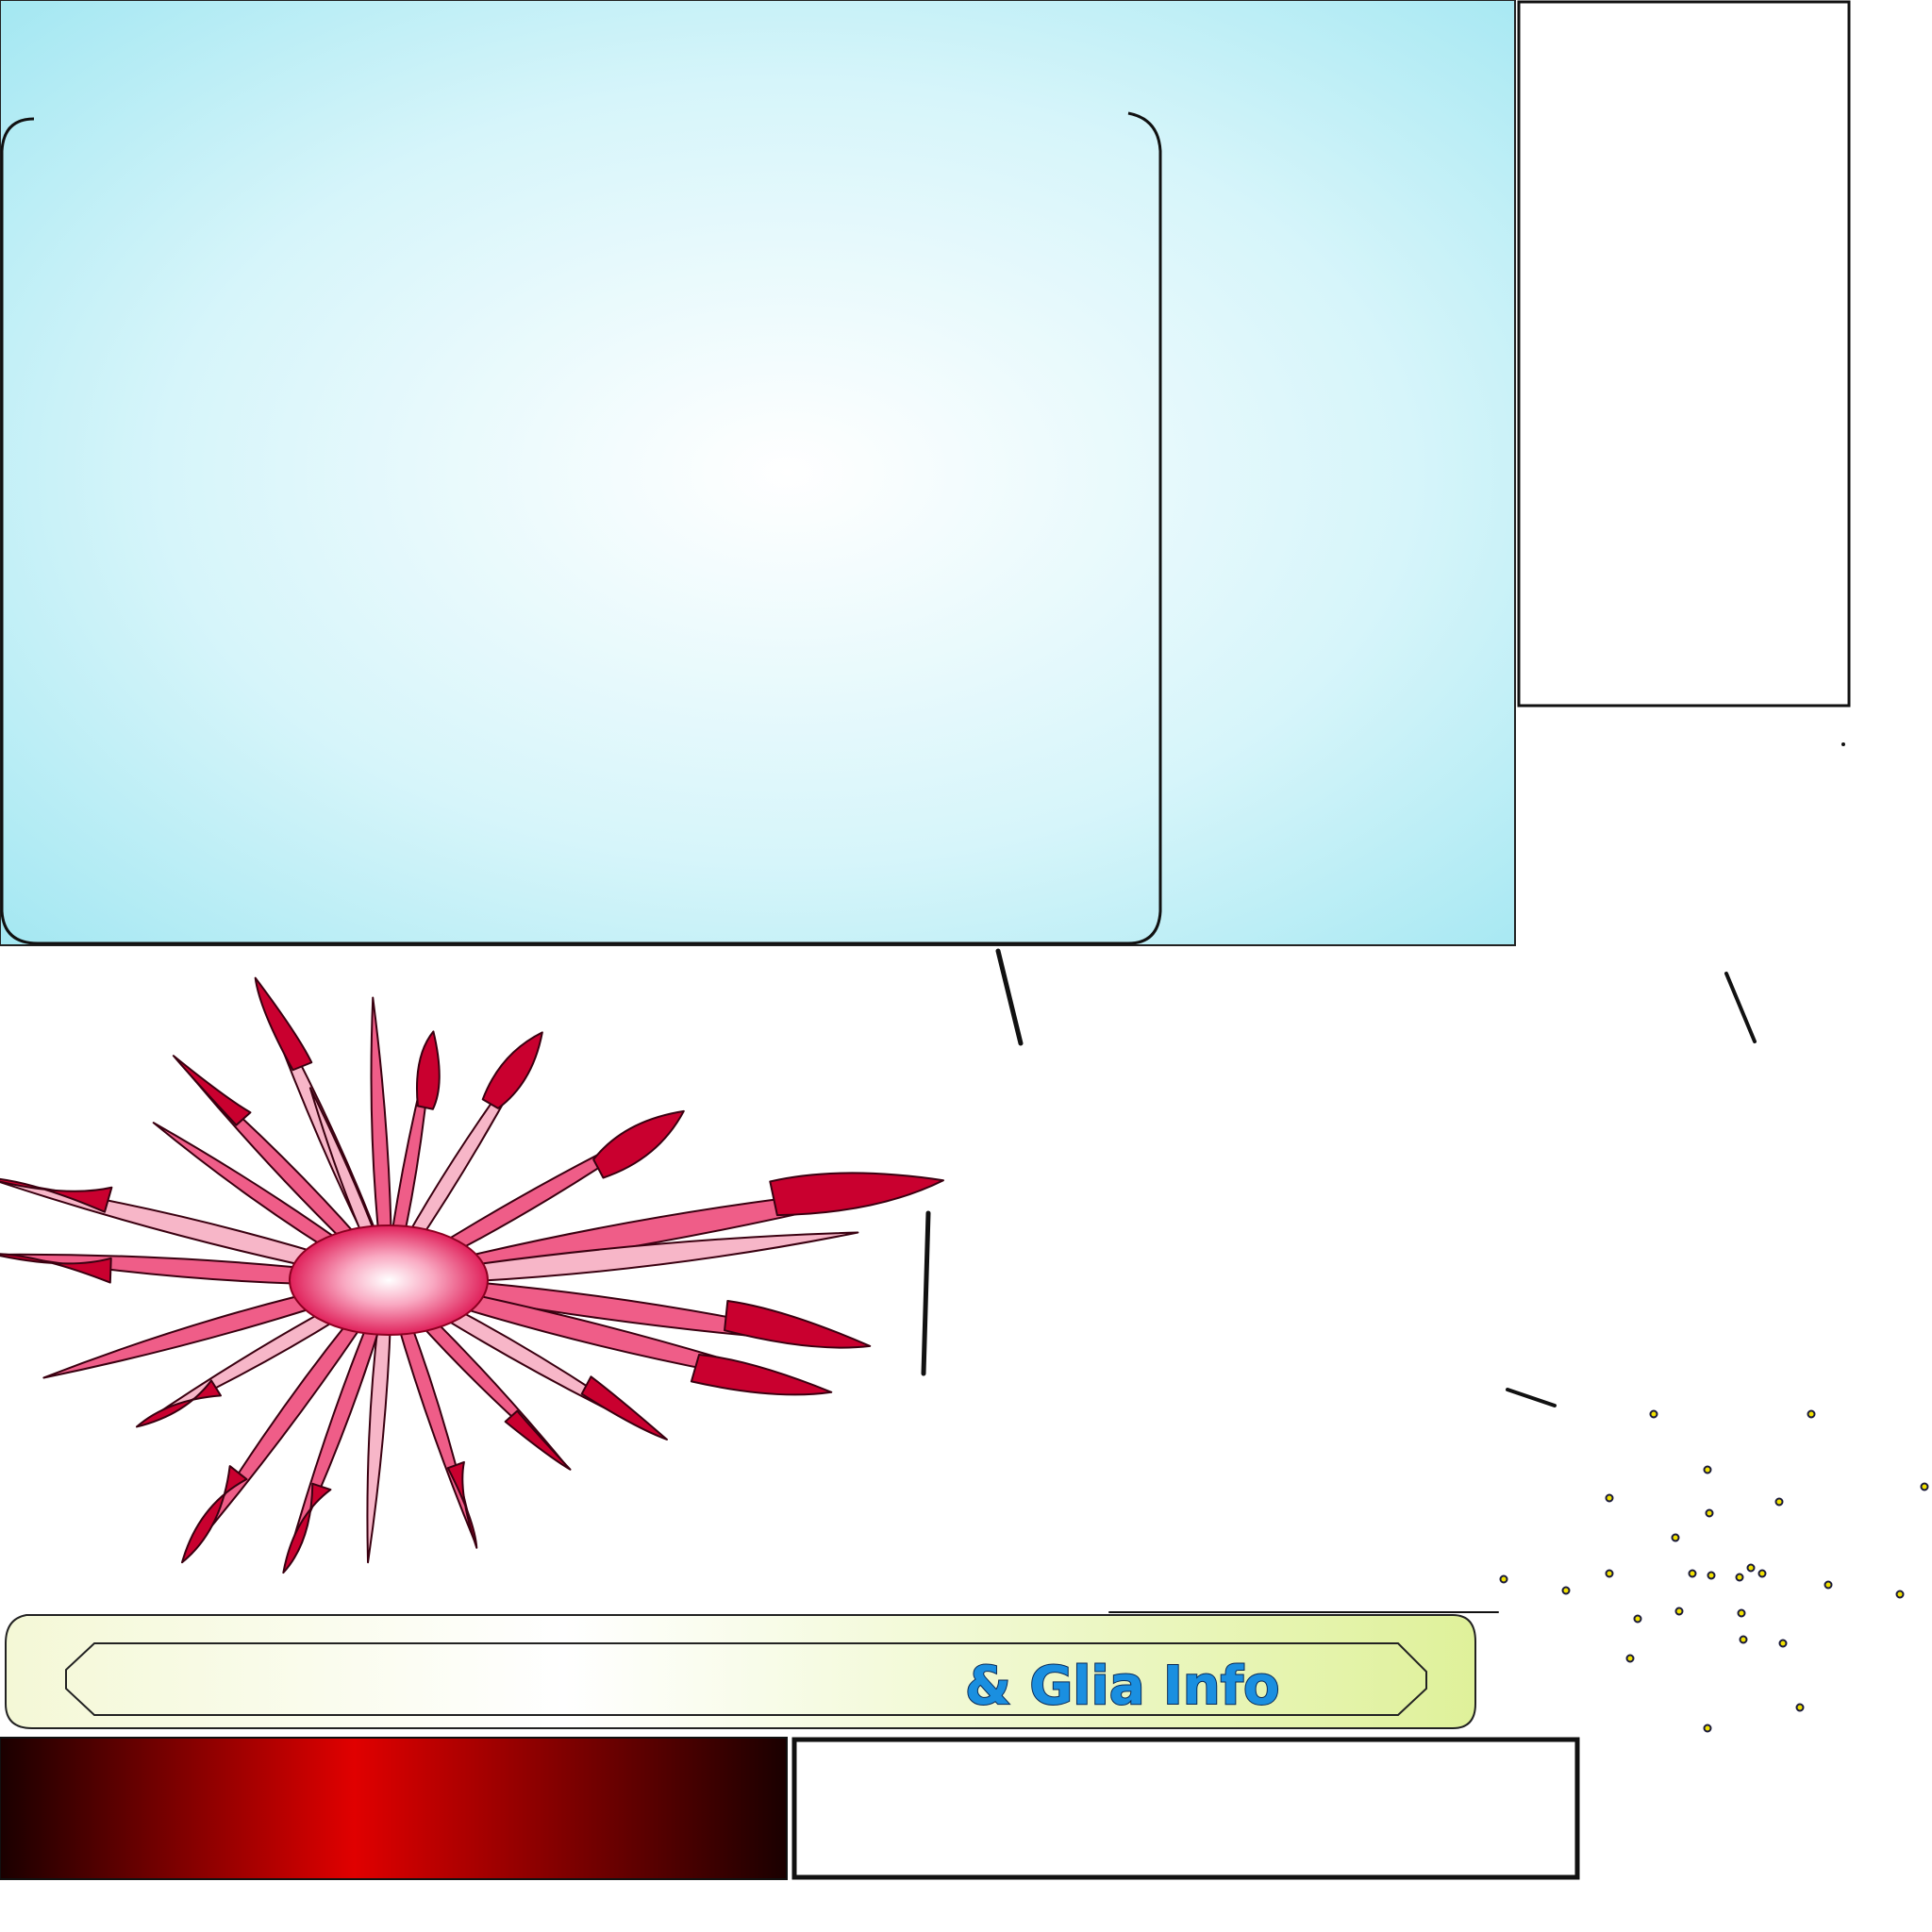  Describe the element at coordinates (1684, 354) in the screenshot. I see `side-info-box` at that location.